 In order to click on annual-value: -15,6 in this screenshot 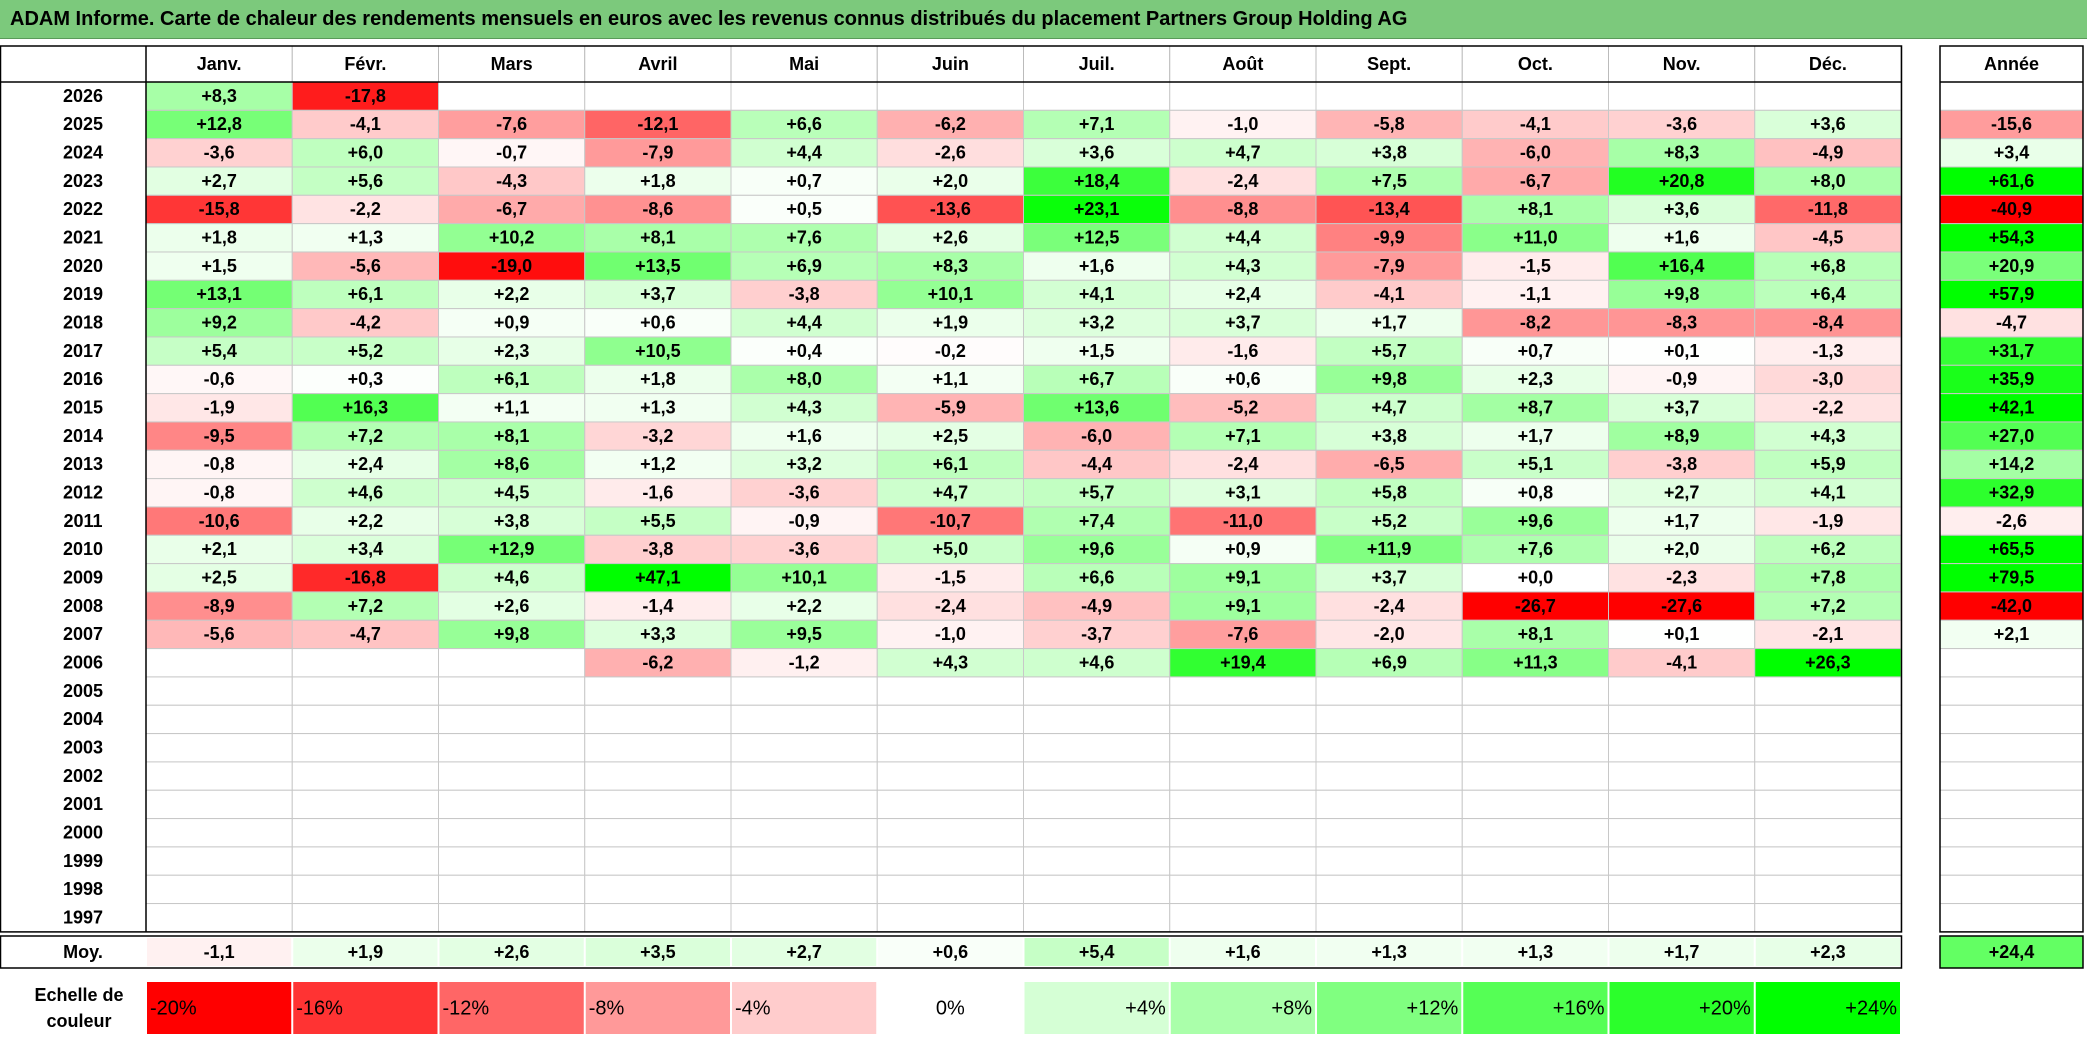, I will do `click(2011, 124)`.